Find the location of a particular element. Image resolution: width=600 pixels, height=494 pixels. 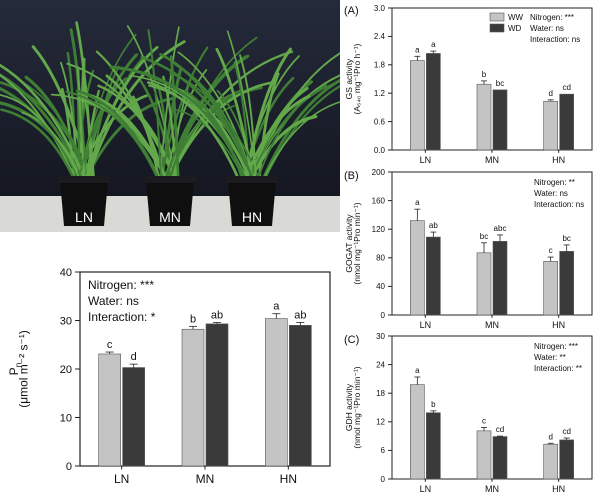

significance-letter: abc is located at coordinates (500, 228).